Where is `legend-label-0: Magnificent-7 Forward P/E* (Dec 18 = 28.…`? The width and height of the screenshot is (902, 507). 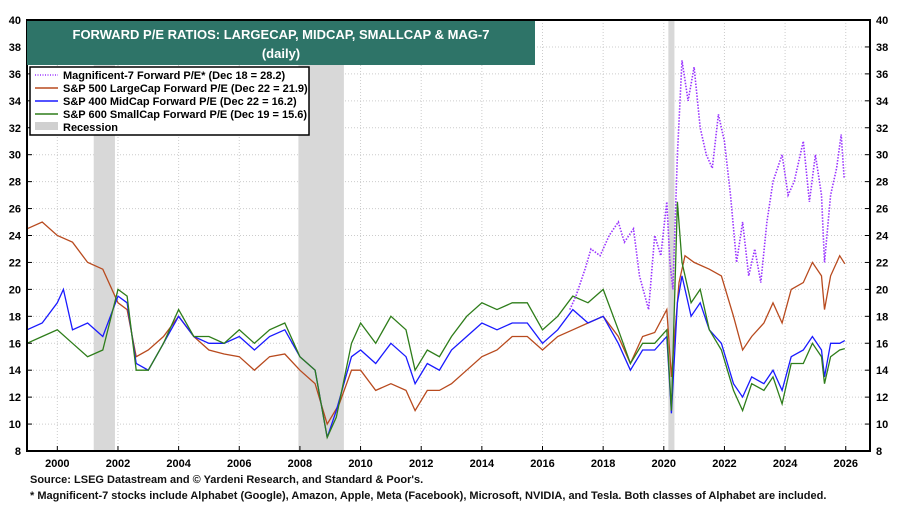 legend-label-0: Magnificent-7 Forward P/E* (Dec 18 = 28.… is located at coordinates (174, 76).